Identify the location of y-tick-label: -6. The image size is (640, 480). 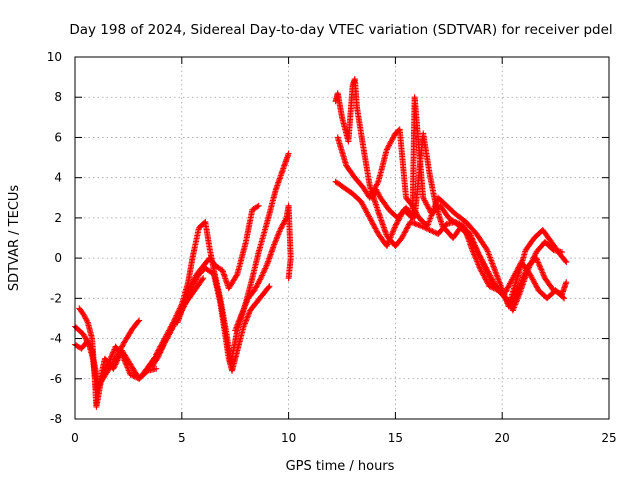
(56, 379).